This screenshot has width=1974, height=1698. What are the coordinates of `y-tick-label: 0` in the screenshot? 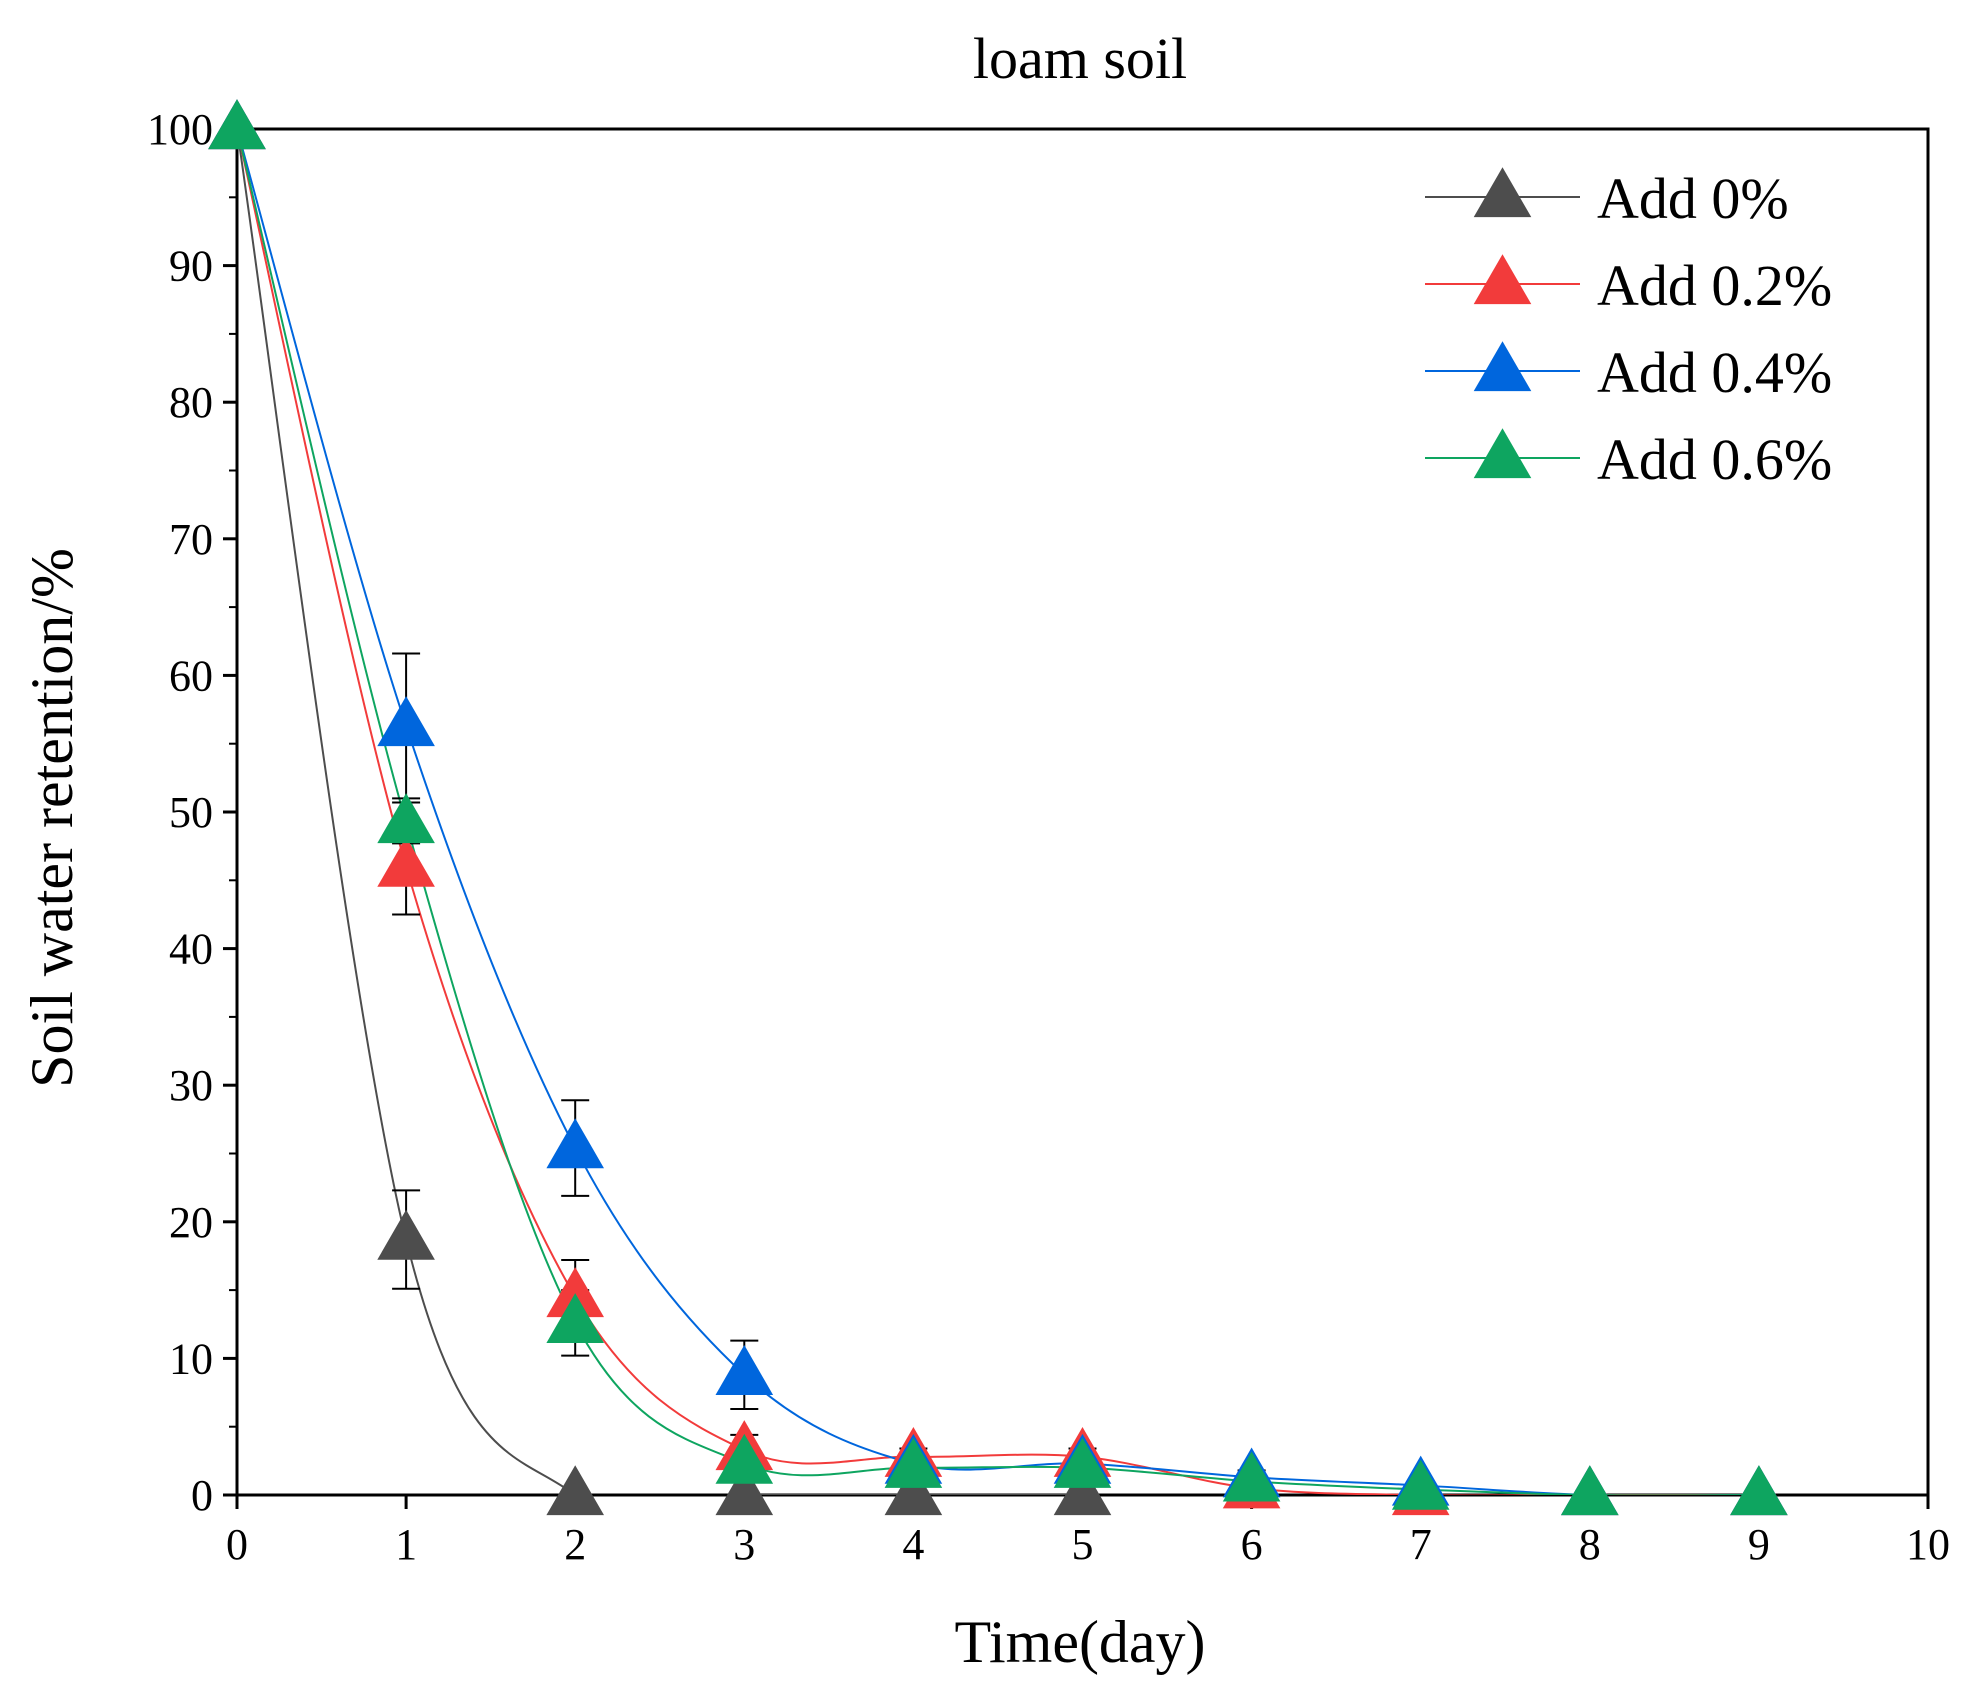 It's located at (202, 1495).